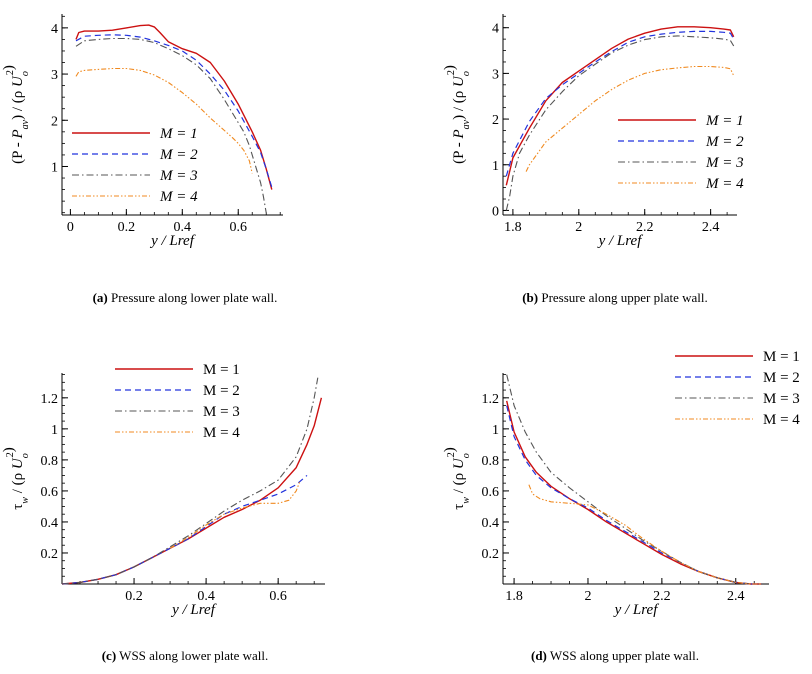 This screenshot has height=674, width=812. What do you see at coordinates (495, 211) in the screenshot?
I see `y-tick-label: 0` at bounding box center [495, 211].